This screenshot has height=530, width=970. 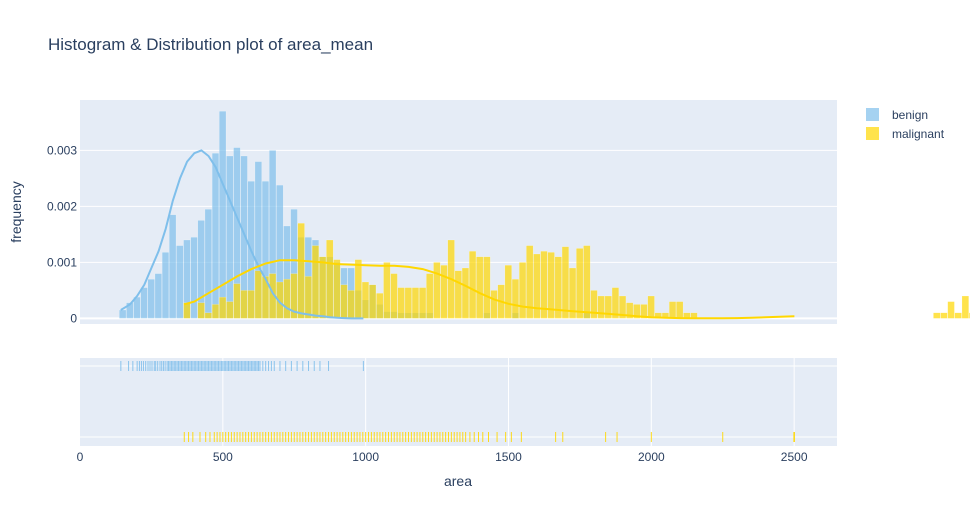 I want to click on x-tick-label: 500, so click(x=223, y=457).